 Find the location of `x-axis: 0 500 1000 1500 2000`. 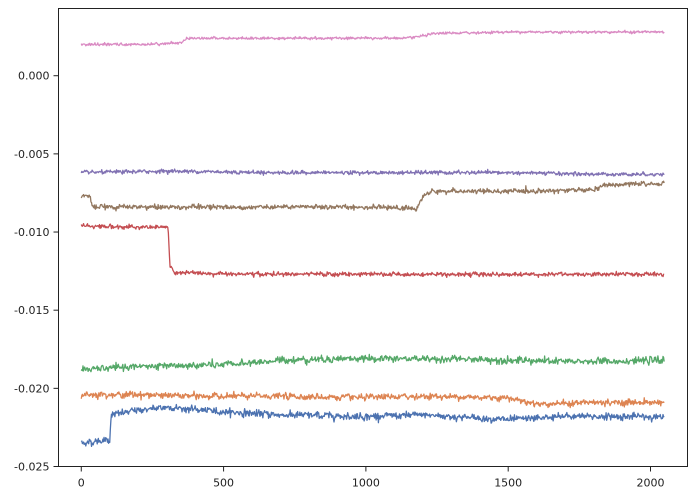

x-axis: 0 500 1000 1500 2000 is located at coordinates (371, 478).